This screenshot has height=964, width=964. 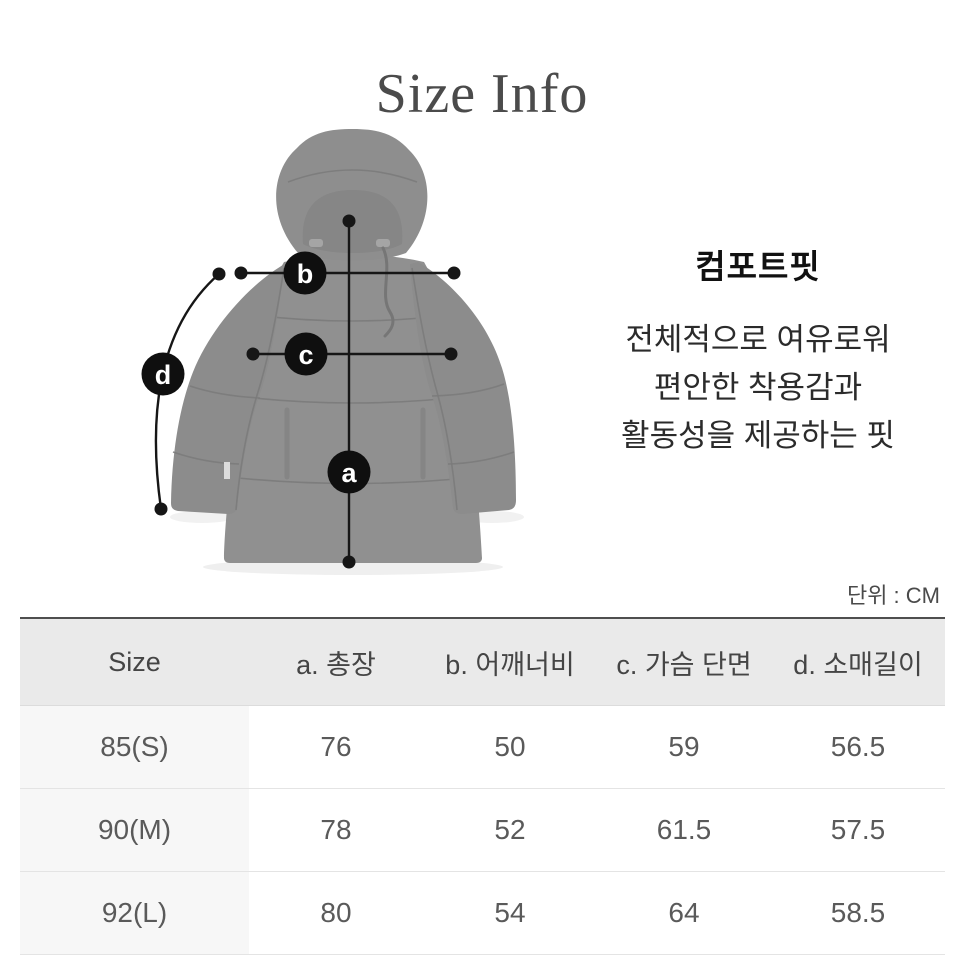 I want to click on value-cell: 61.5, so click(x=684, y=830).